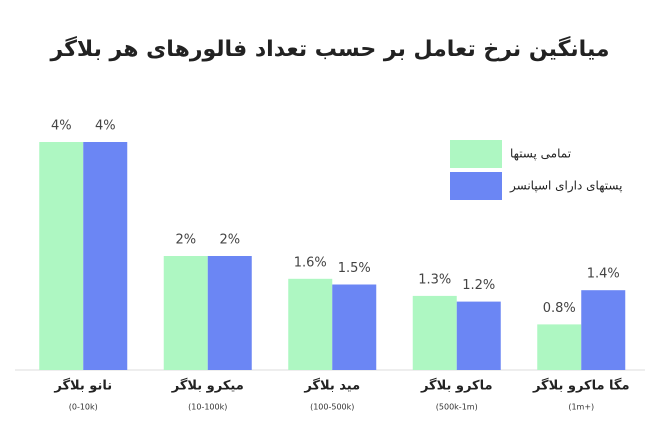 The image size is (659, 421). Describe the element at coordinates (207, 407) in the screenshot. I see `x-tick-sublabel: (10-100k)` at that location.